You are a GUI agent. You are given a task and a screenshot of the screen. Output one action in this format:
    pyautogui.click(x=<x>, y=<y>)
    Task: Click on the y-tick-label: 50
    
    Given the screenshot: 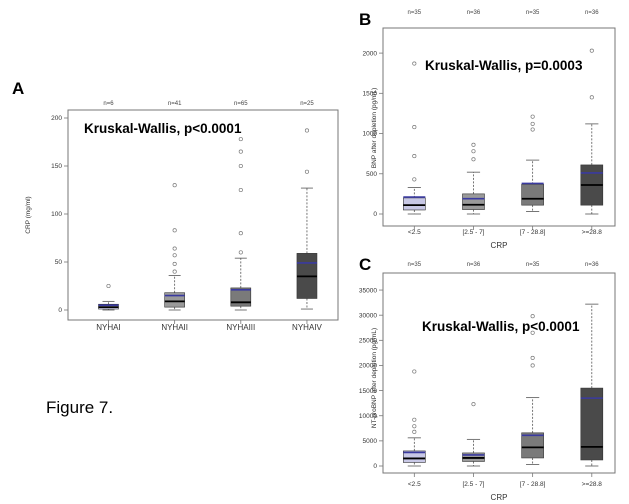 What is the action you would take?
    pyautogui.click(x=59, y=262)
    